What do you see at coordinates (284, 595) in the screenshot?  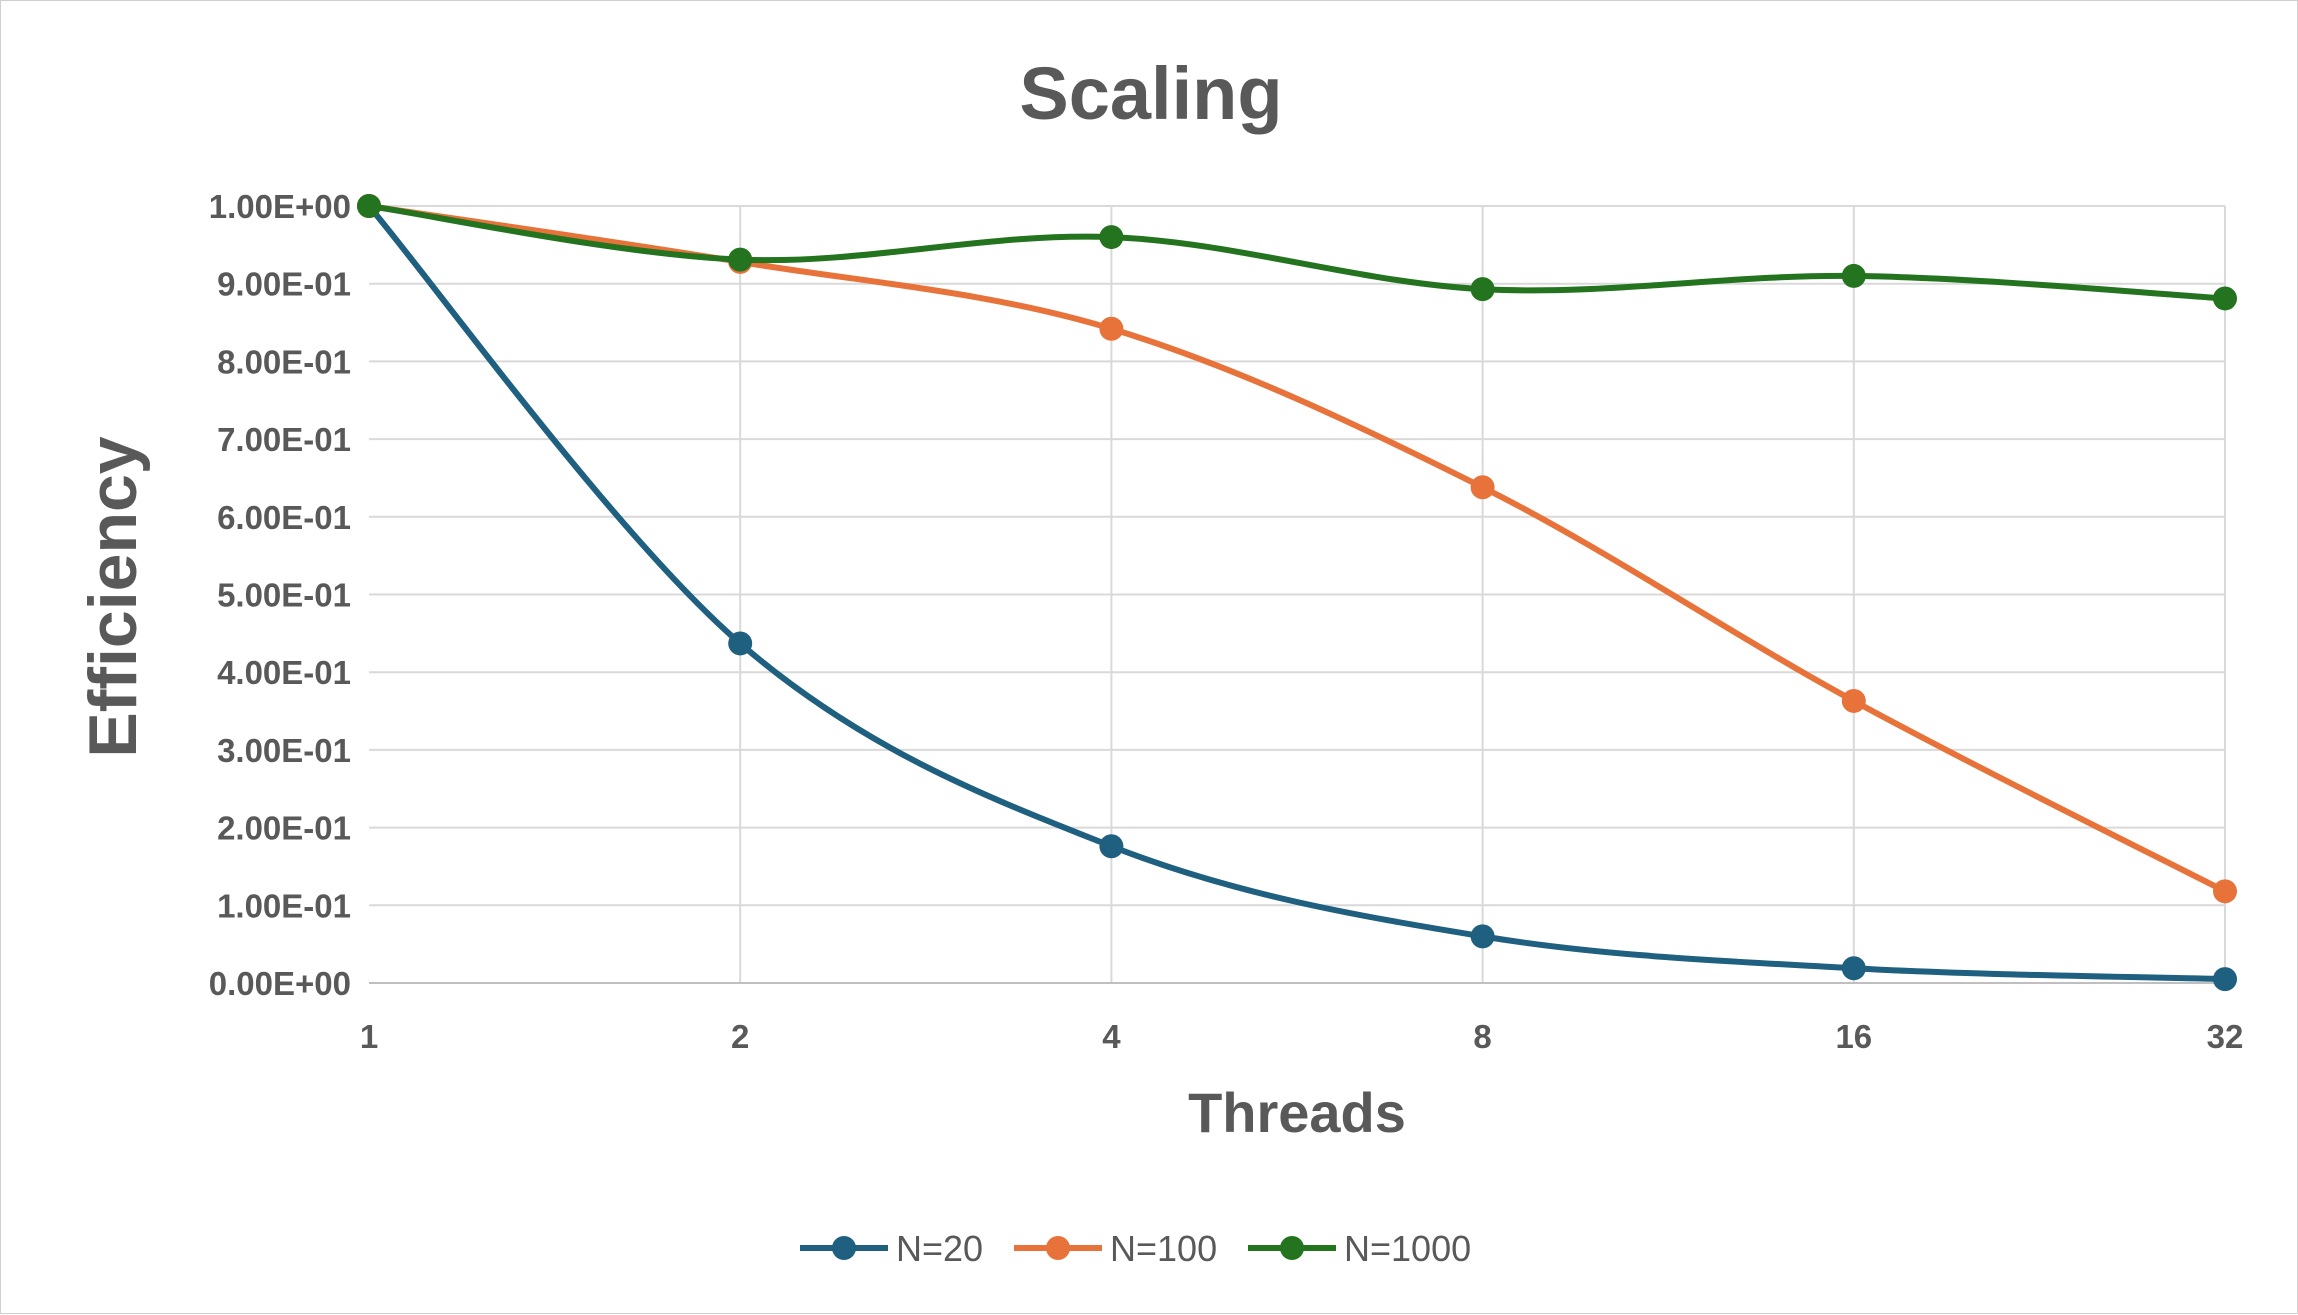 I see `y-tick-label: 5.00E-01` at bounding box center [284, 595].